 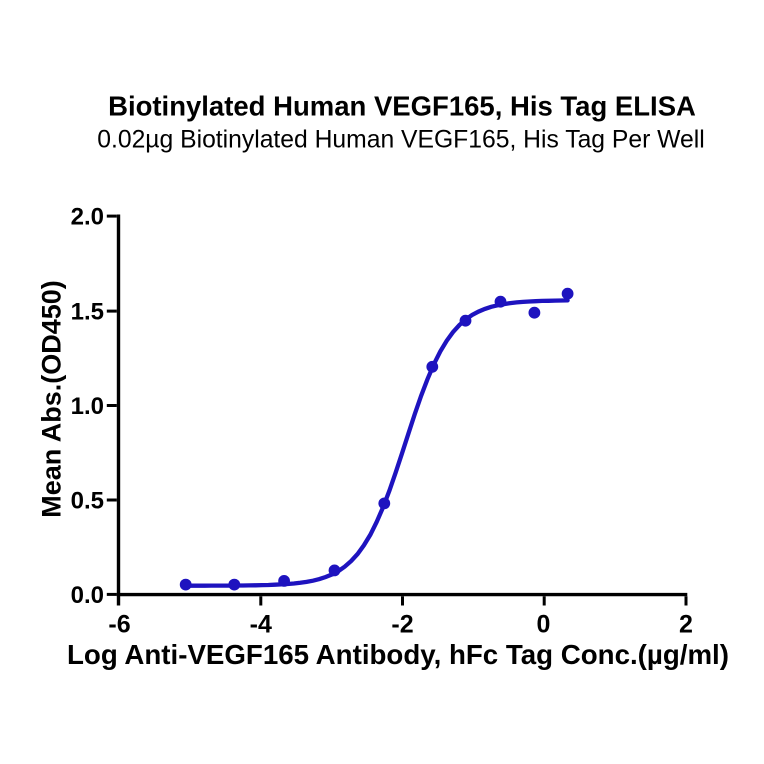 I want to click on svg-text: 2, so click(x=686, y=625).